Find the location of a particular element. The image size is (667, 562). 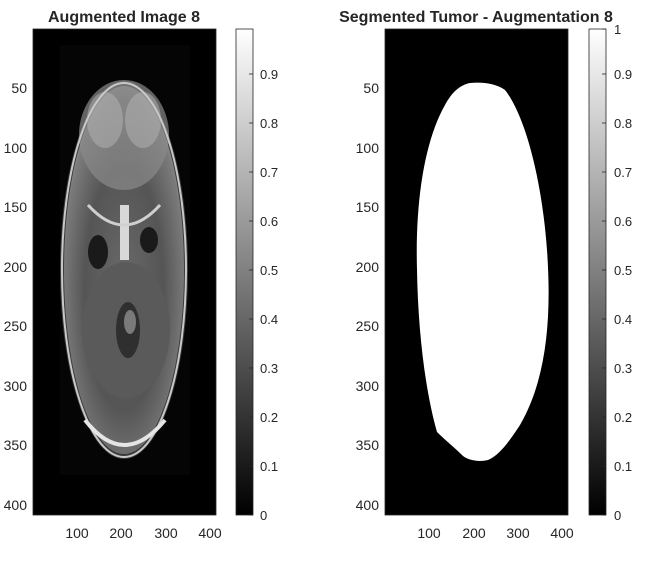

augmented-ytick-350: 350 is located at coordinates (16, 445).